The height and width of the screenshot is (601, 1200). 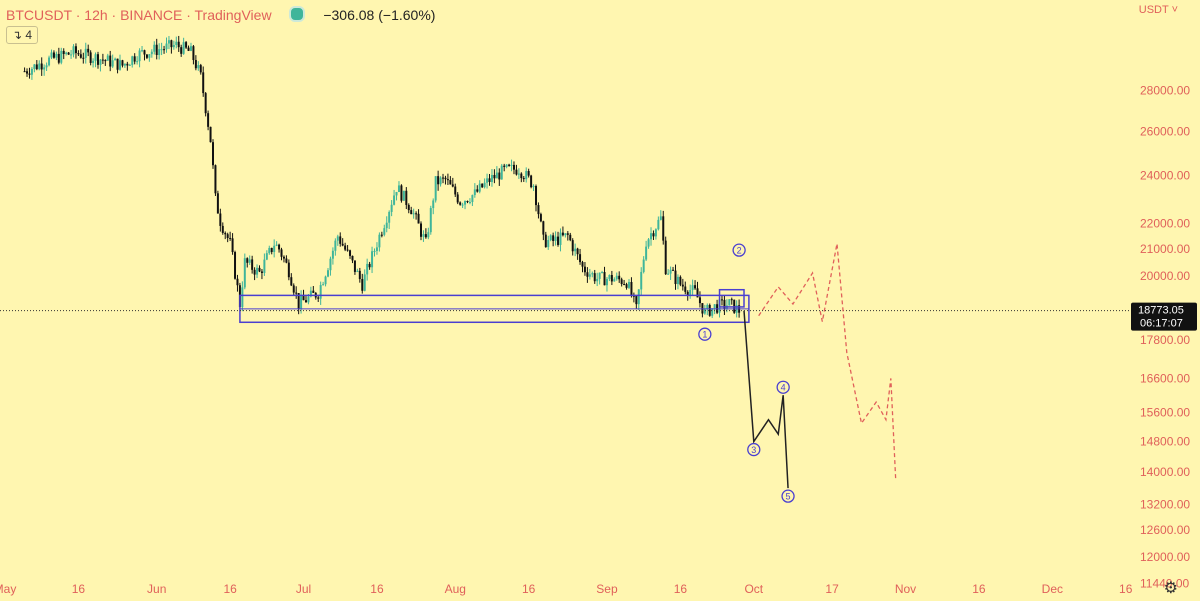 I want to click on x-tick-label: Jul, so click(x=303, y=589).